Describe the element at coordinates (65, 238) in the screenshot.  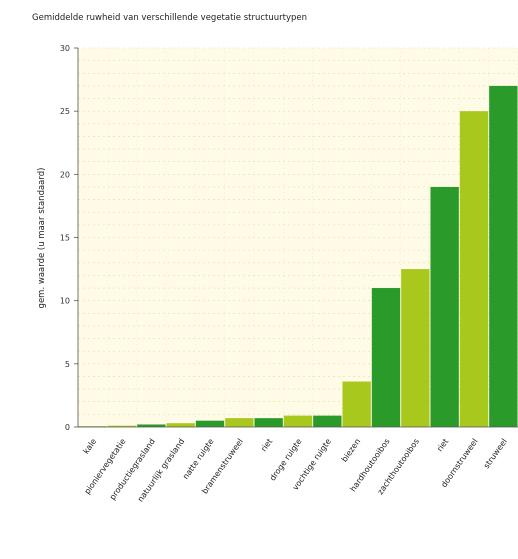
I see `y-tick-label: 15` at that location.